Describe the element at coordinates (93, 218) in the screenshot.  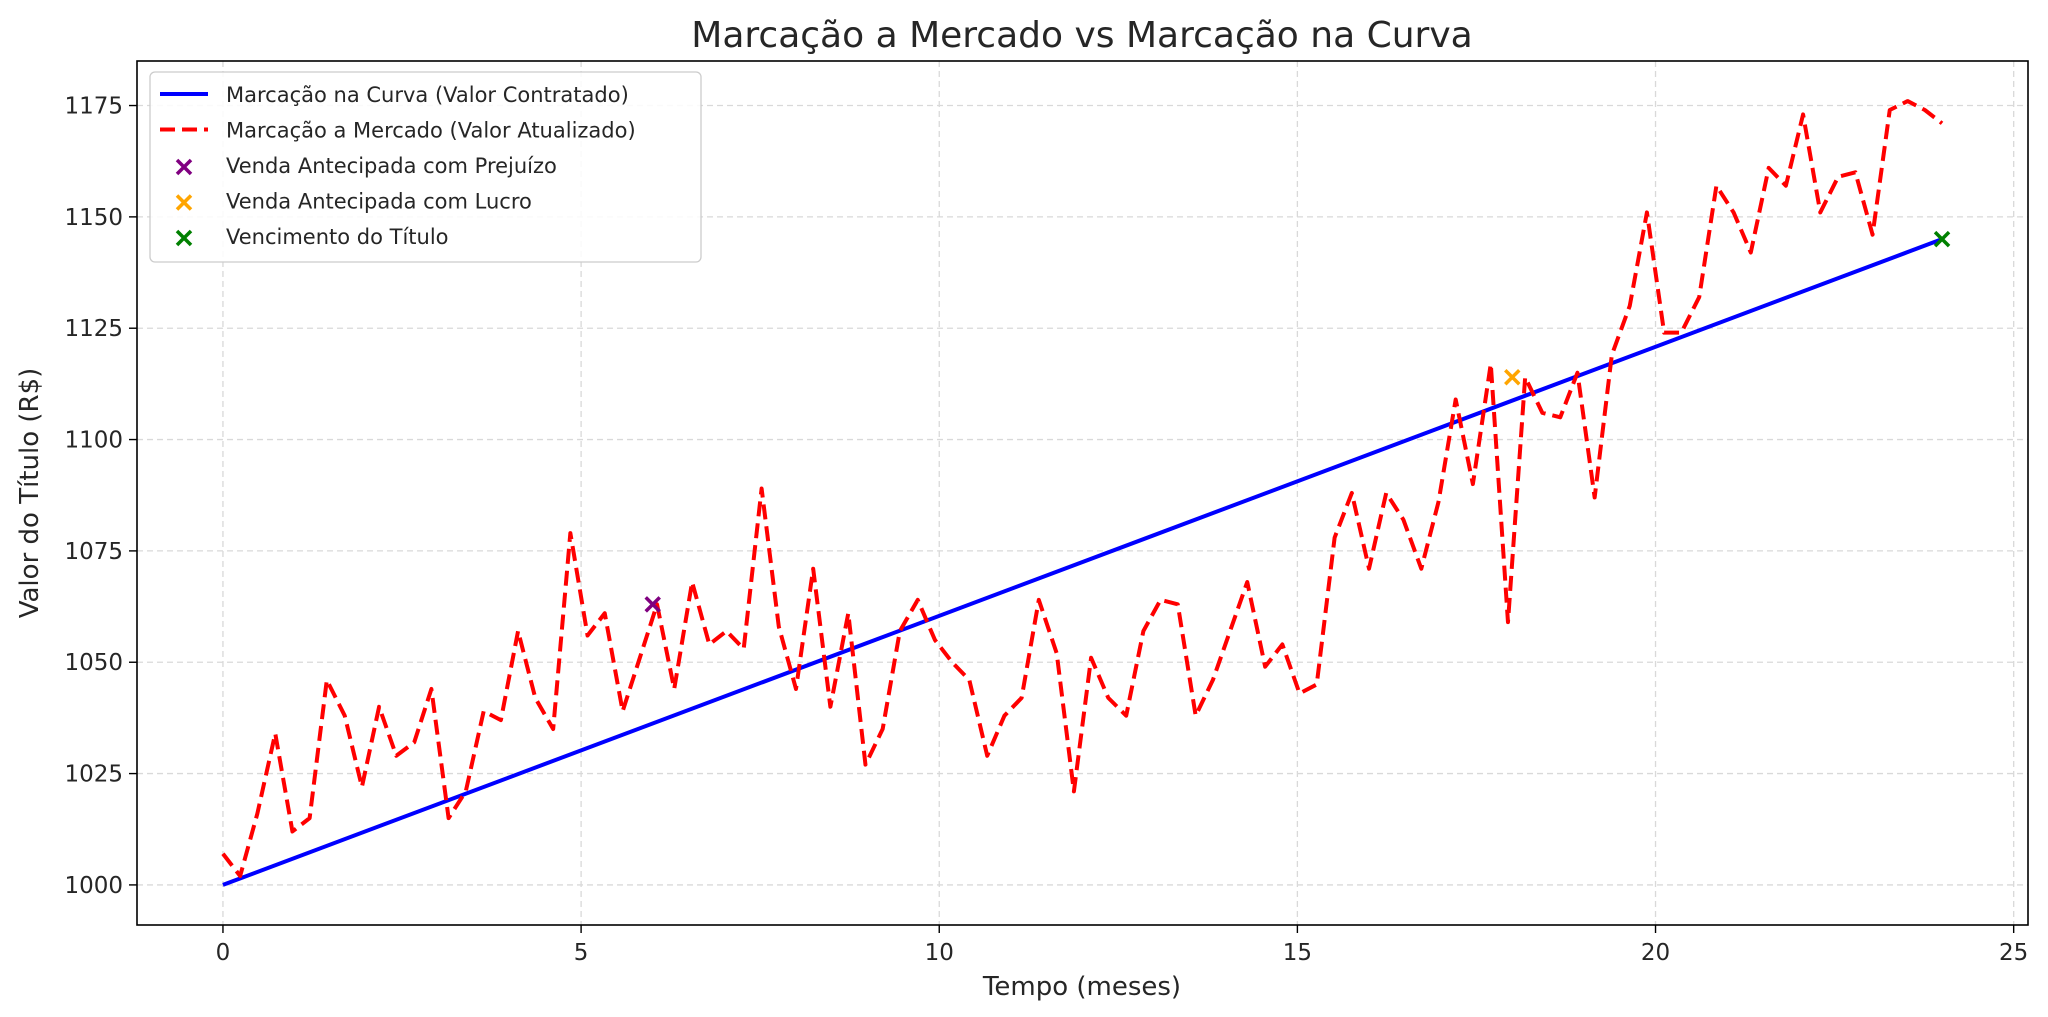
I see `y-tick-label: 1150` at that location.